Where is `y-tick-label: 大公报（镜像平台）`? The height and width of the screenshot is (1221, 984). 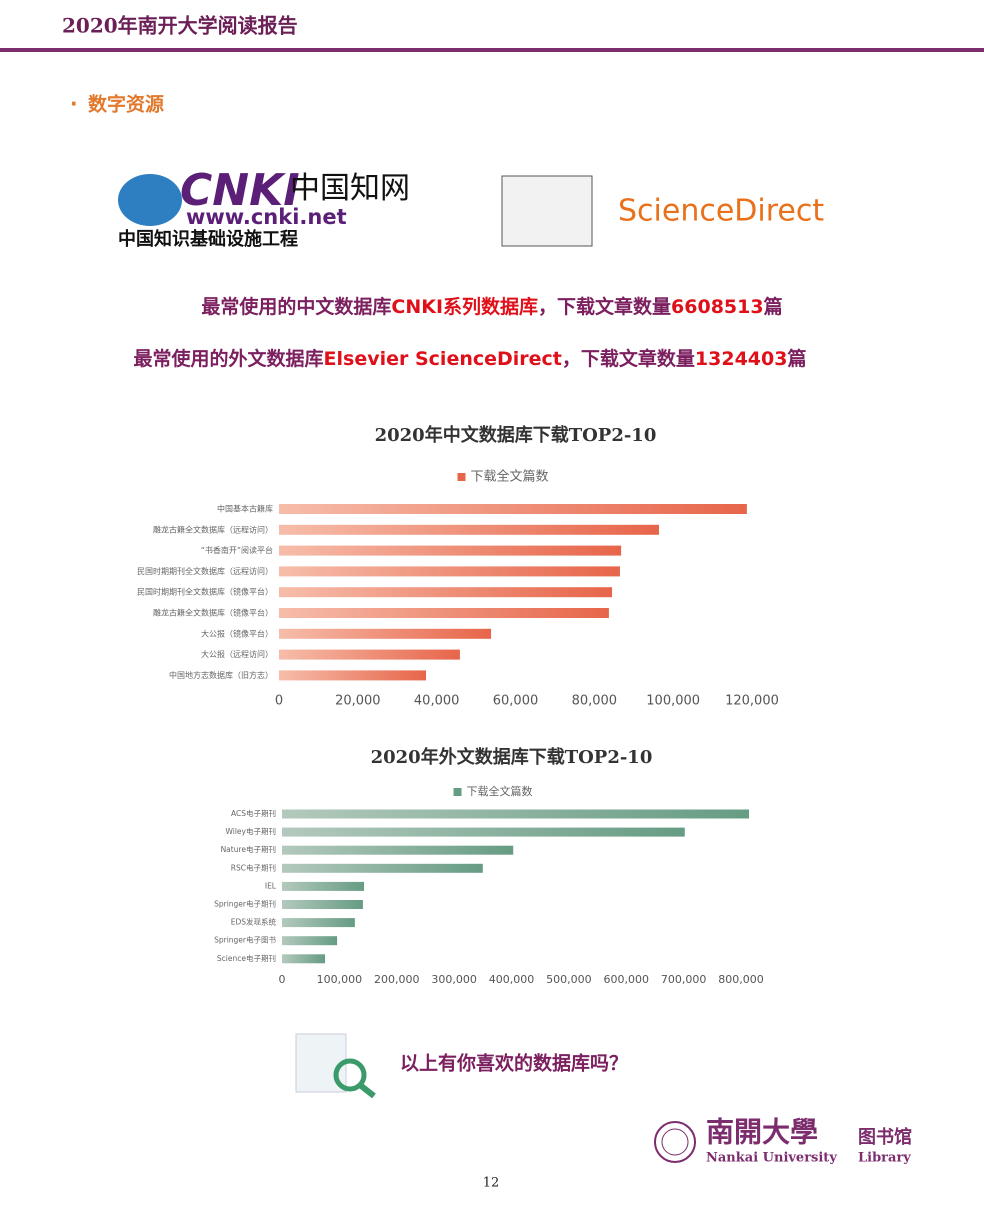
y-tick-label: 大公报（镜像平台） is located at coordinates (237, 633).